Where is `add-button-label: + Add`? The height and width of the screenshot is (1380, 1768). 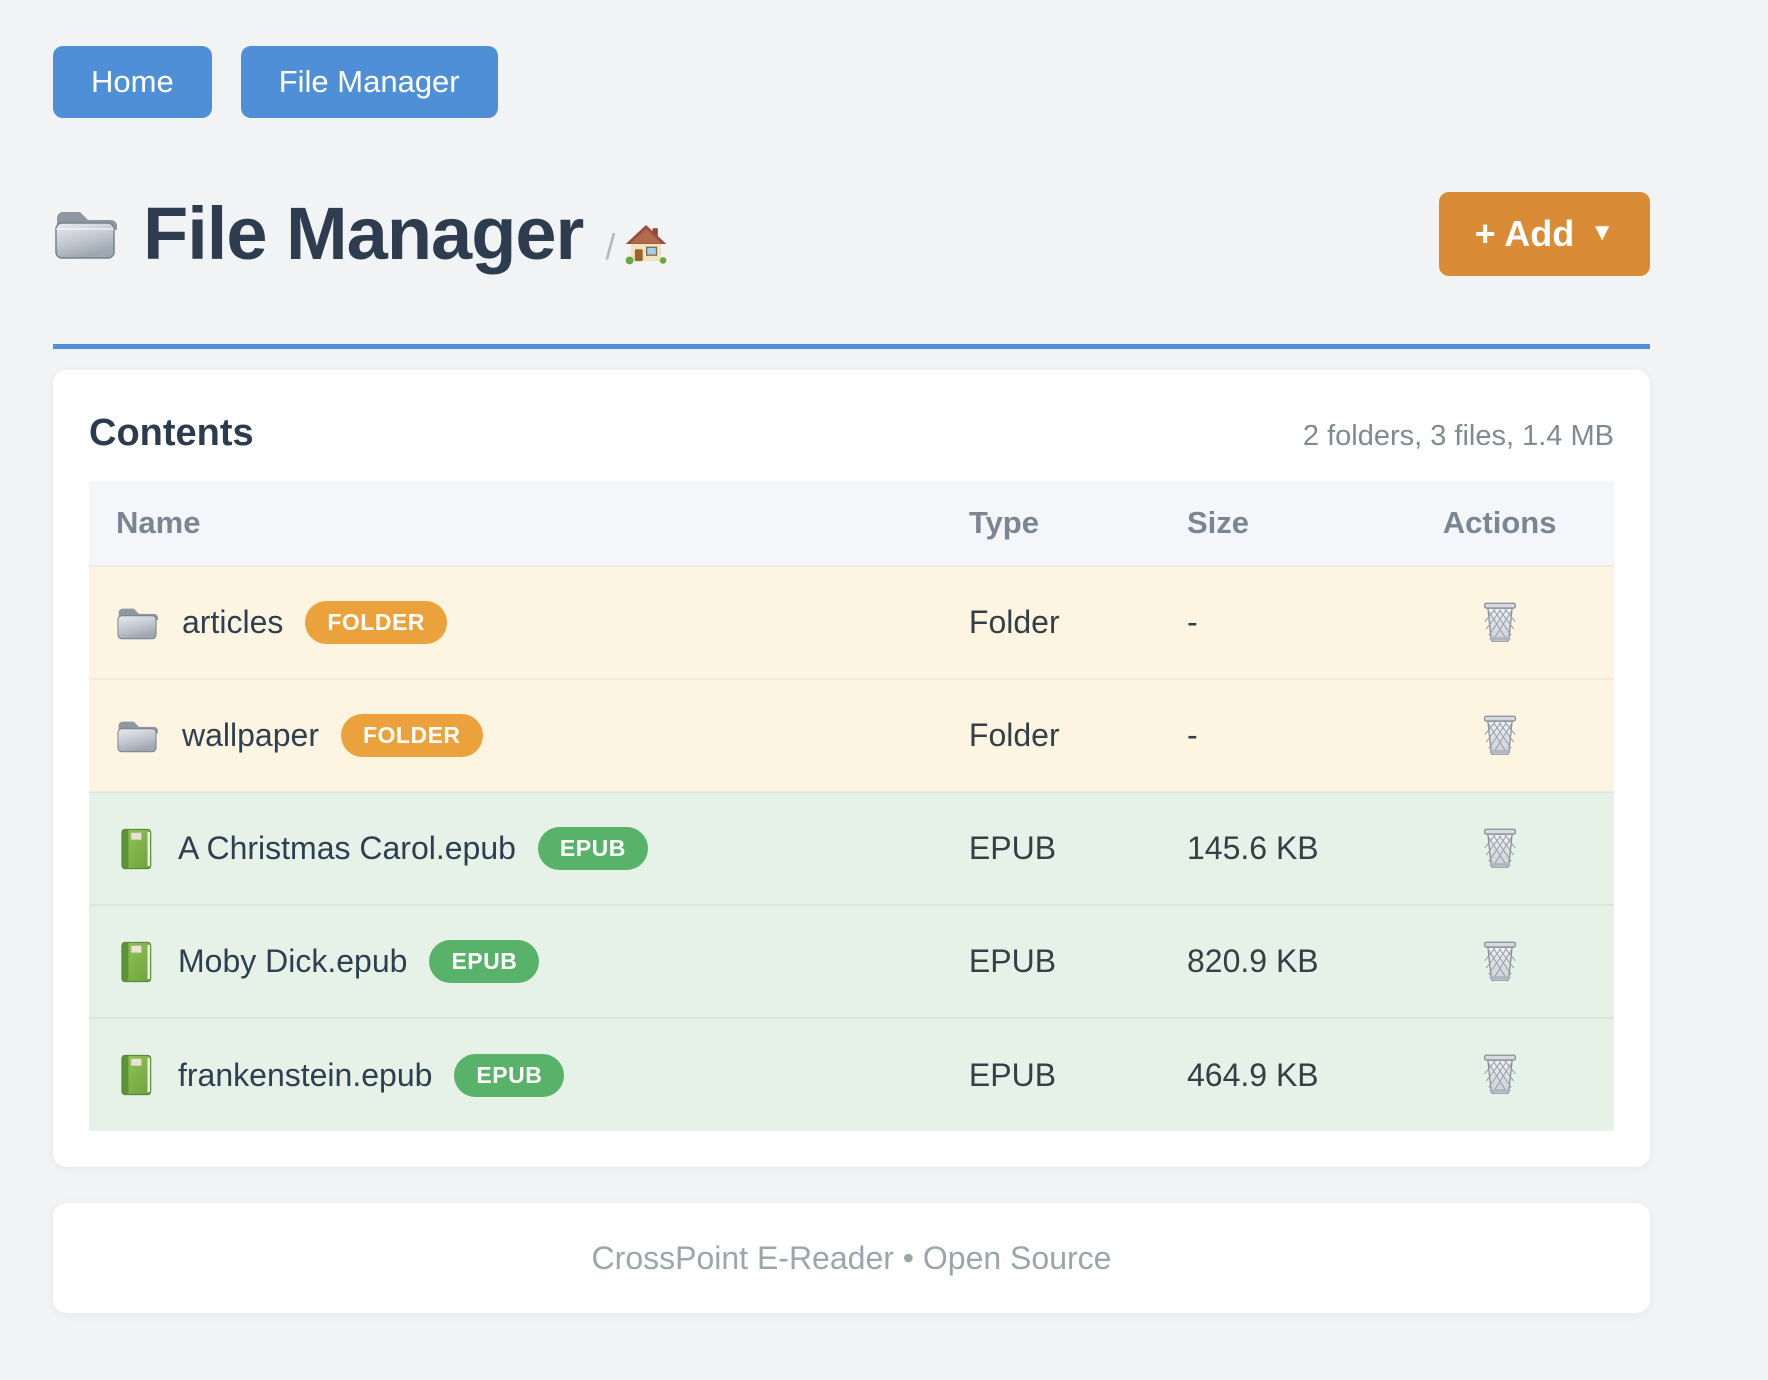 add-button-label: + Add is located at coordinates (1524, 233).